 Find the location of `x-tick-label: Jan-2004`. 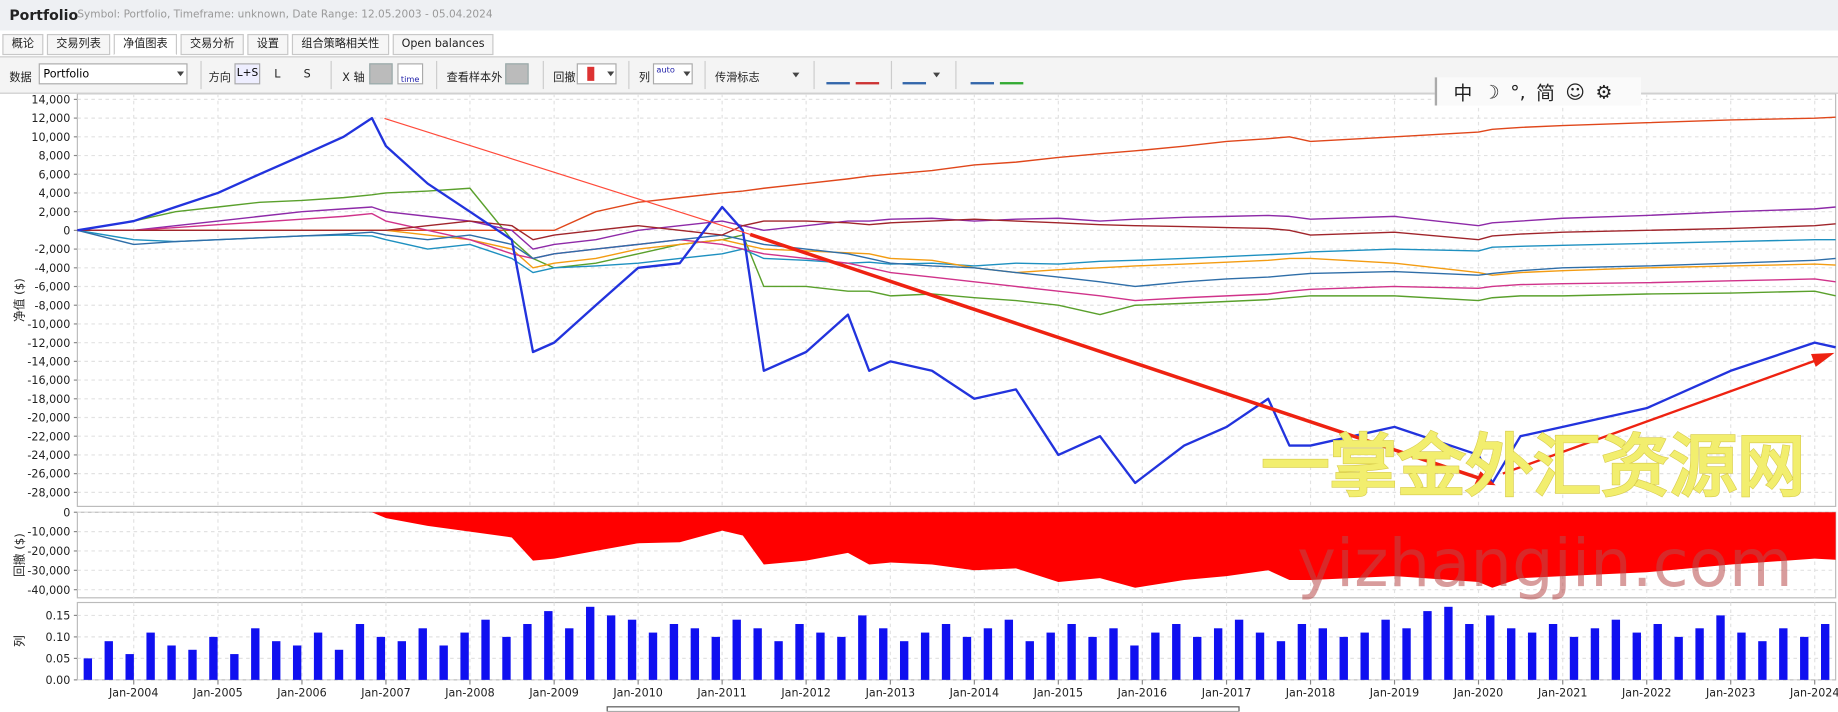

x-tick-label: Jan-2004 is located at coordinates (133, 692).